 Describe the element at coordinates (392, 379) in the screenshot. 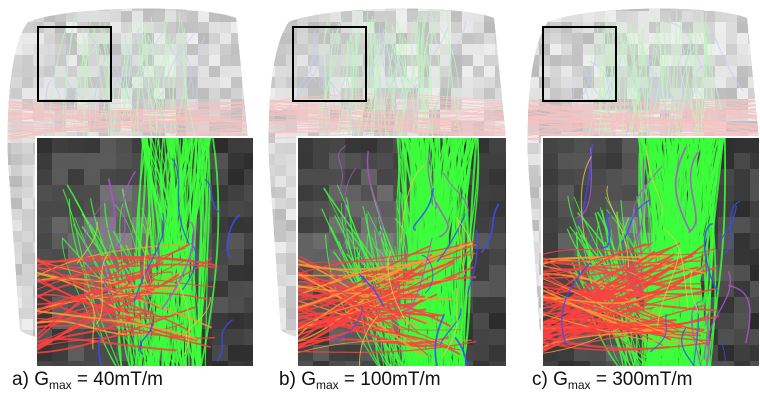

I see `panel-b-value: = 100mT/m` at that location.